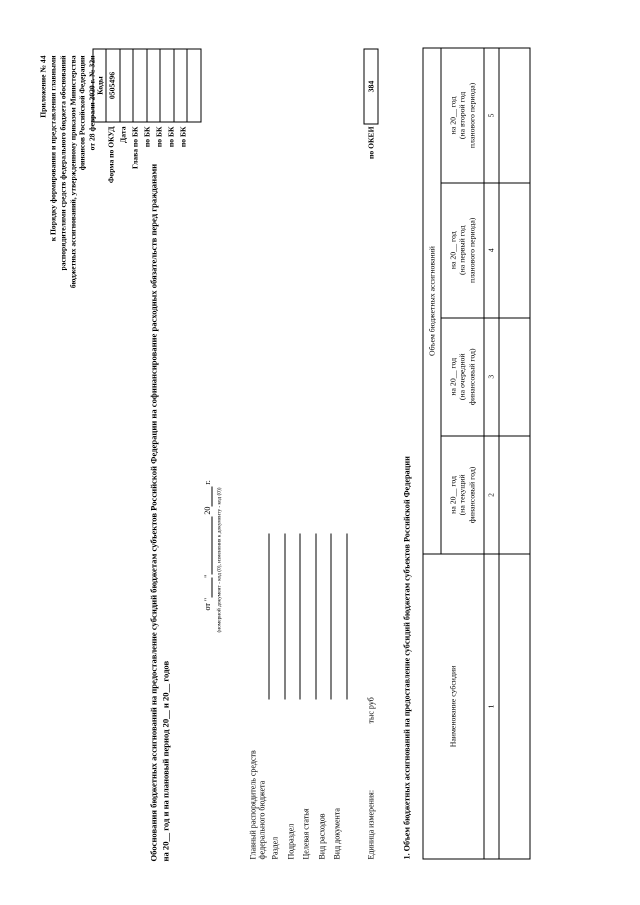 Image resolution: width=640 pixels, height=905 pixels. Describe the element at coordinates (453, 249) in the screenshot. I see `th-year-plan-1-year: на 20__ год` at that location.